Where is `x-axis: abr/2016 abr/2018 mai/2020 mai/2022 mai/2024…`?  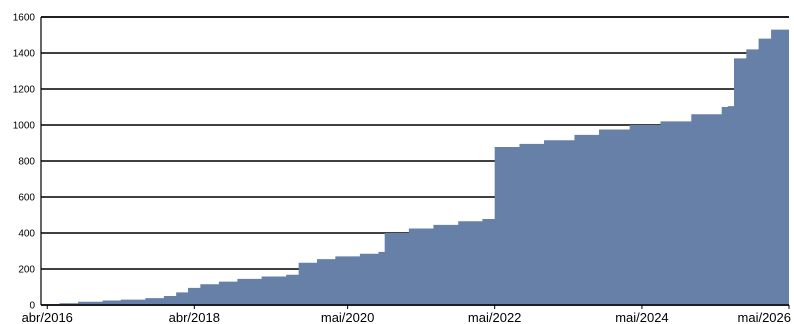
x-axis: abr/2016 abr/2018 mai/2020 mai/2022 mai/2024… is located at coordinates (406, 314).